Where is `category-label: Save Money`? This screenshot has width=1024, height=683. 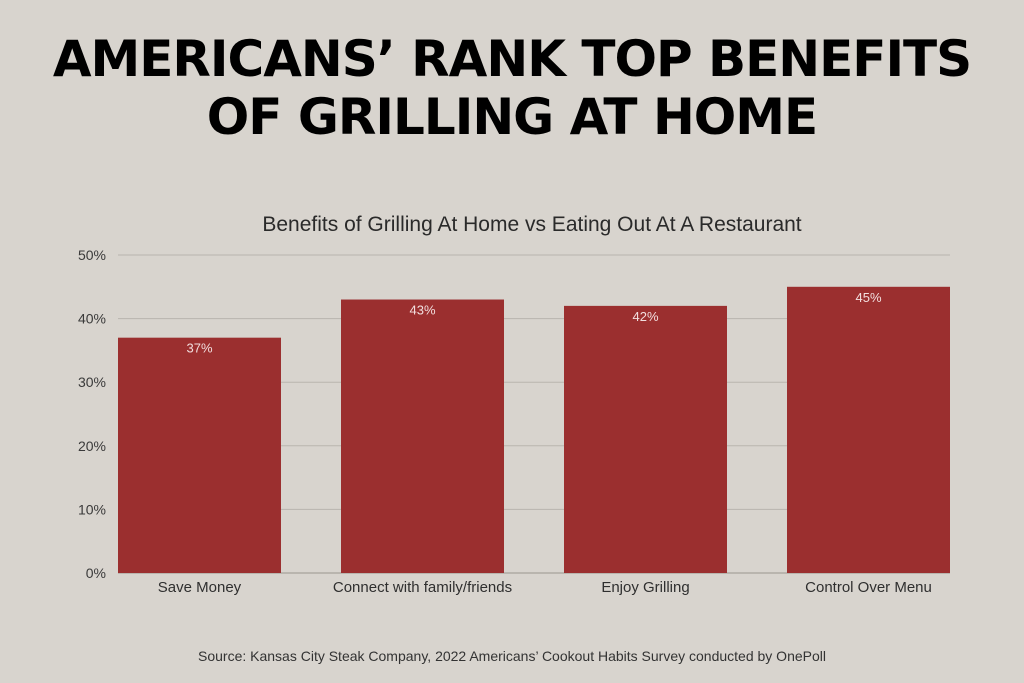 category-label: Save Money is located at coordinates (200, 587).